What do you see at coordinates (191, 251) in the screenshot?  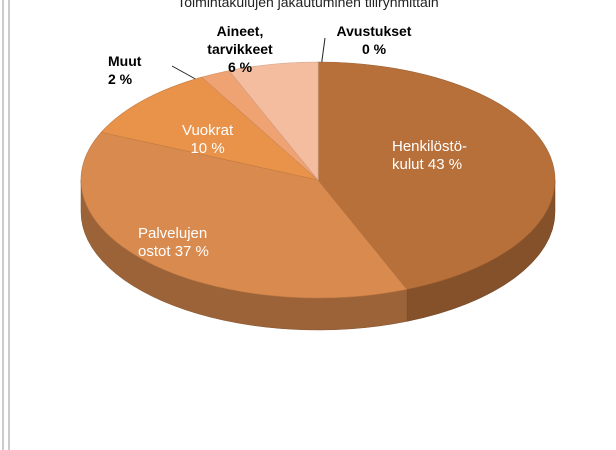 I see `value-label: 37 %` at bounding box center [191, 251].